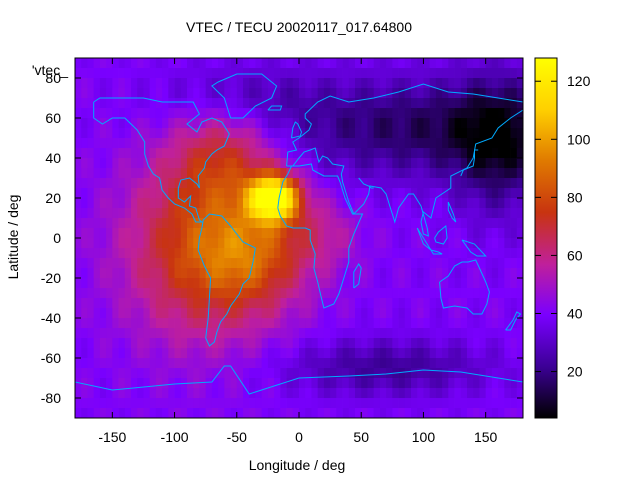 Image resolution: width=640 pixels, height=480 pixels. I want to click on coastline-segment, so click(320, 236).